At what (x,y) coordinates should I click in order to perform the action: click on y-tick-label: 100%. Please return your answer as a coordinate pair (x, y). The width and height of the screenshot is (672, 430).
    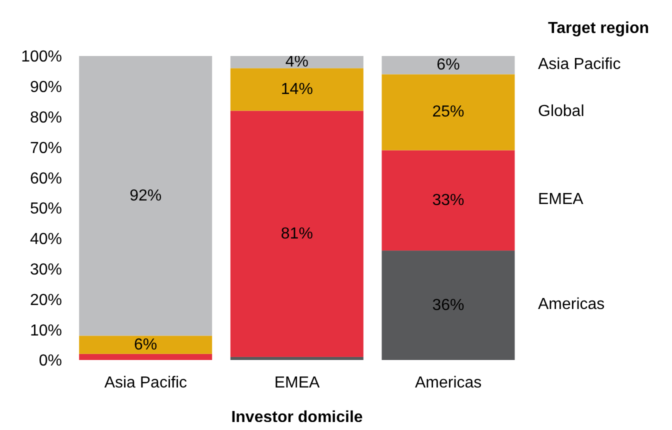
    Looking at the image, I should click on (41, 57).